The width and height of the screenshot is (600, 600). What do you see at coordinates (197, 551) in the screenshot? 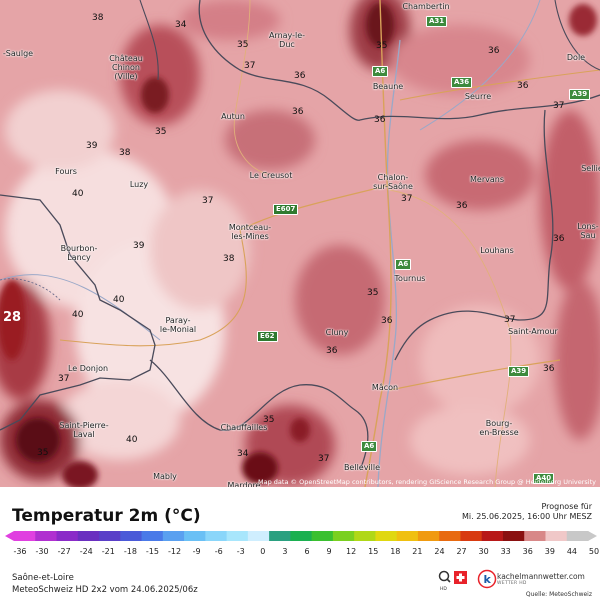
I see `scale-tick-label: -9` at bounding box center [197, 551].